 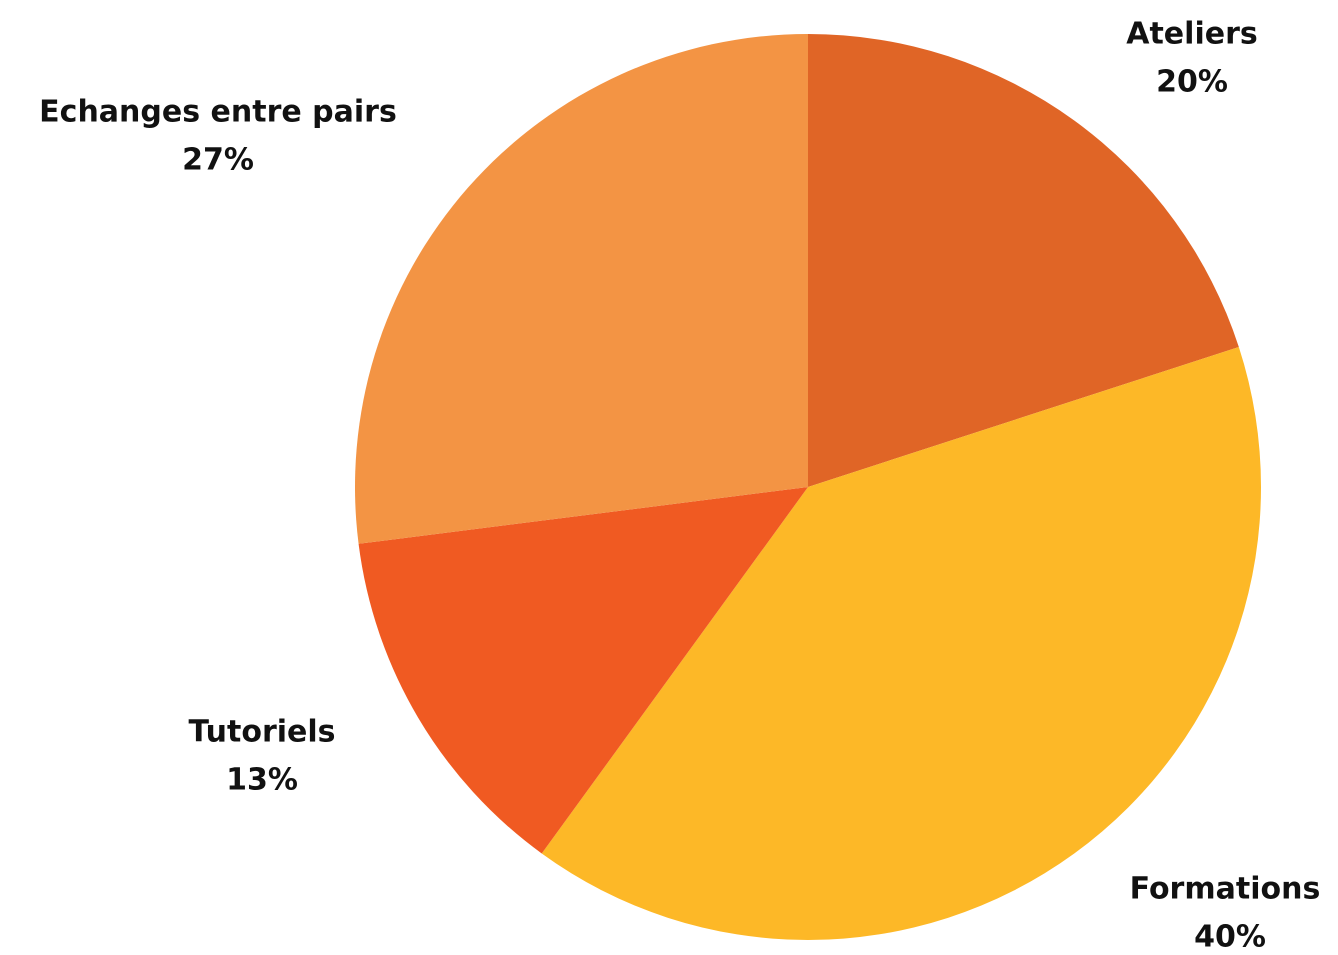 What do you see at coordinates (1192, 82) in the screenshot?
I see `slice-value-label: 20%` at bounding box center [1192, 82].